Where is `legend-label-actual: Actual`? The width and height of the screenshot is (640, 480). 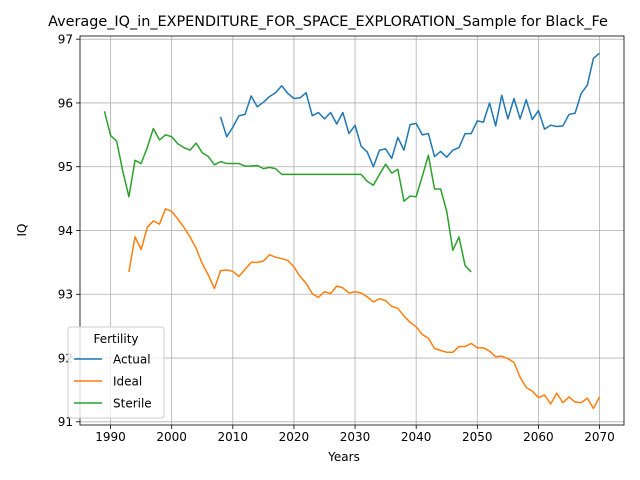 legend-label-actual: Actual is located at coordinates (132, 359).